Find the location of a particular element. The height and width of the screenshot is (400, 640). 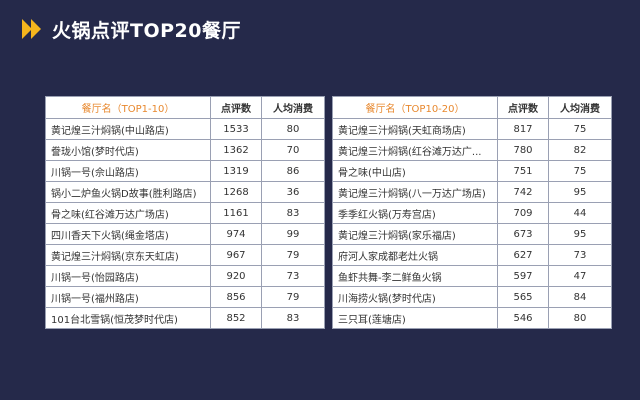

review-count-cell: 751 is located at coordinates (523, 171).